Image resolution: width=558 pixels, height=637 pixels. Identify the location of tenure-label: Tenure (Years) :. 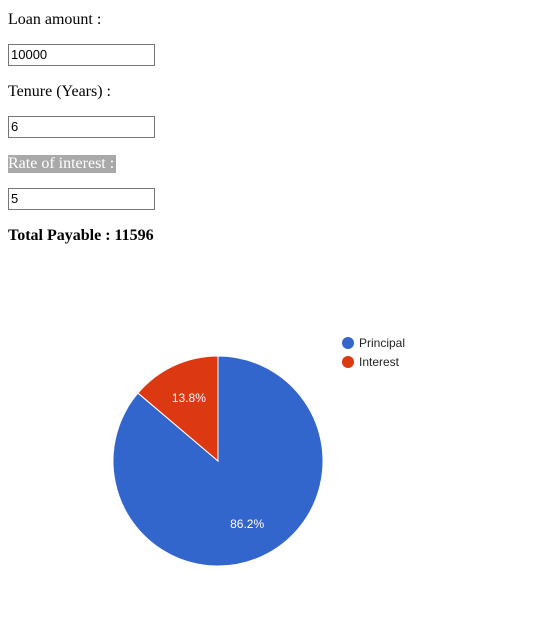
(59, 91).